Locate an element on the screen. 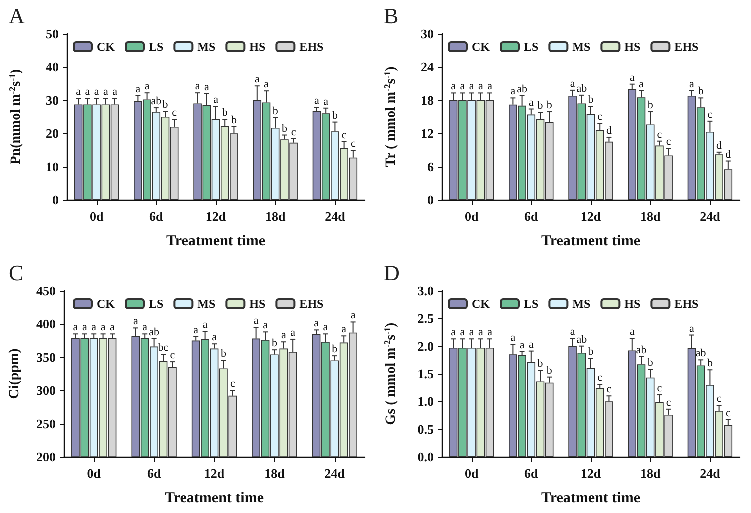  y-tick-label: 12 is located at coordinates (427, 134).